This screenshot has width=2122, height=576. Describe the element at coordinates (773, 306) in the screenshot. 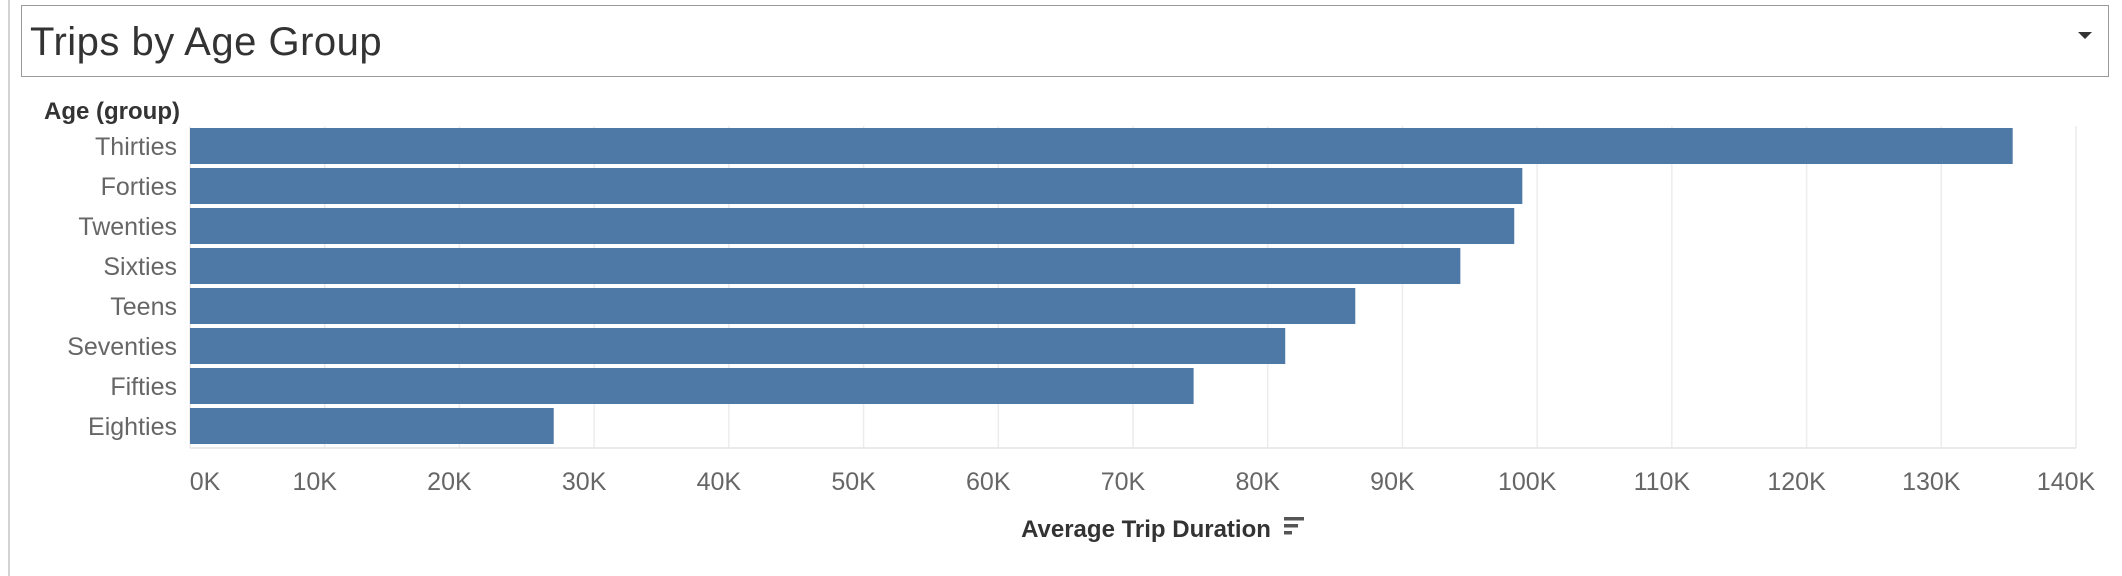

I see `bar-teens` at that location.